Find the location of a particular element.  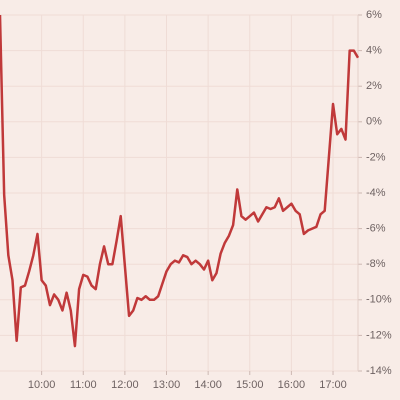

y-tick-label: 4% is located at coordinates (374, 51).